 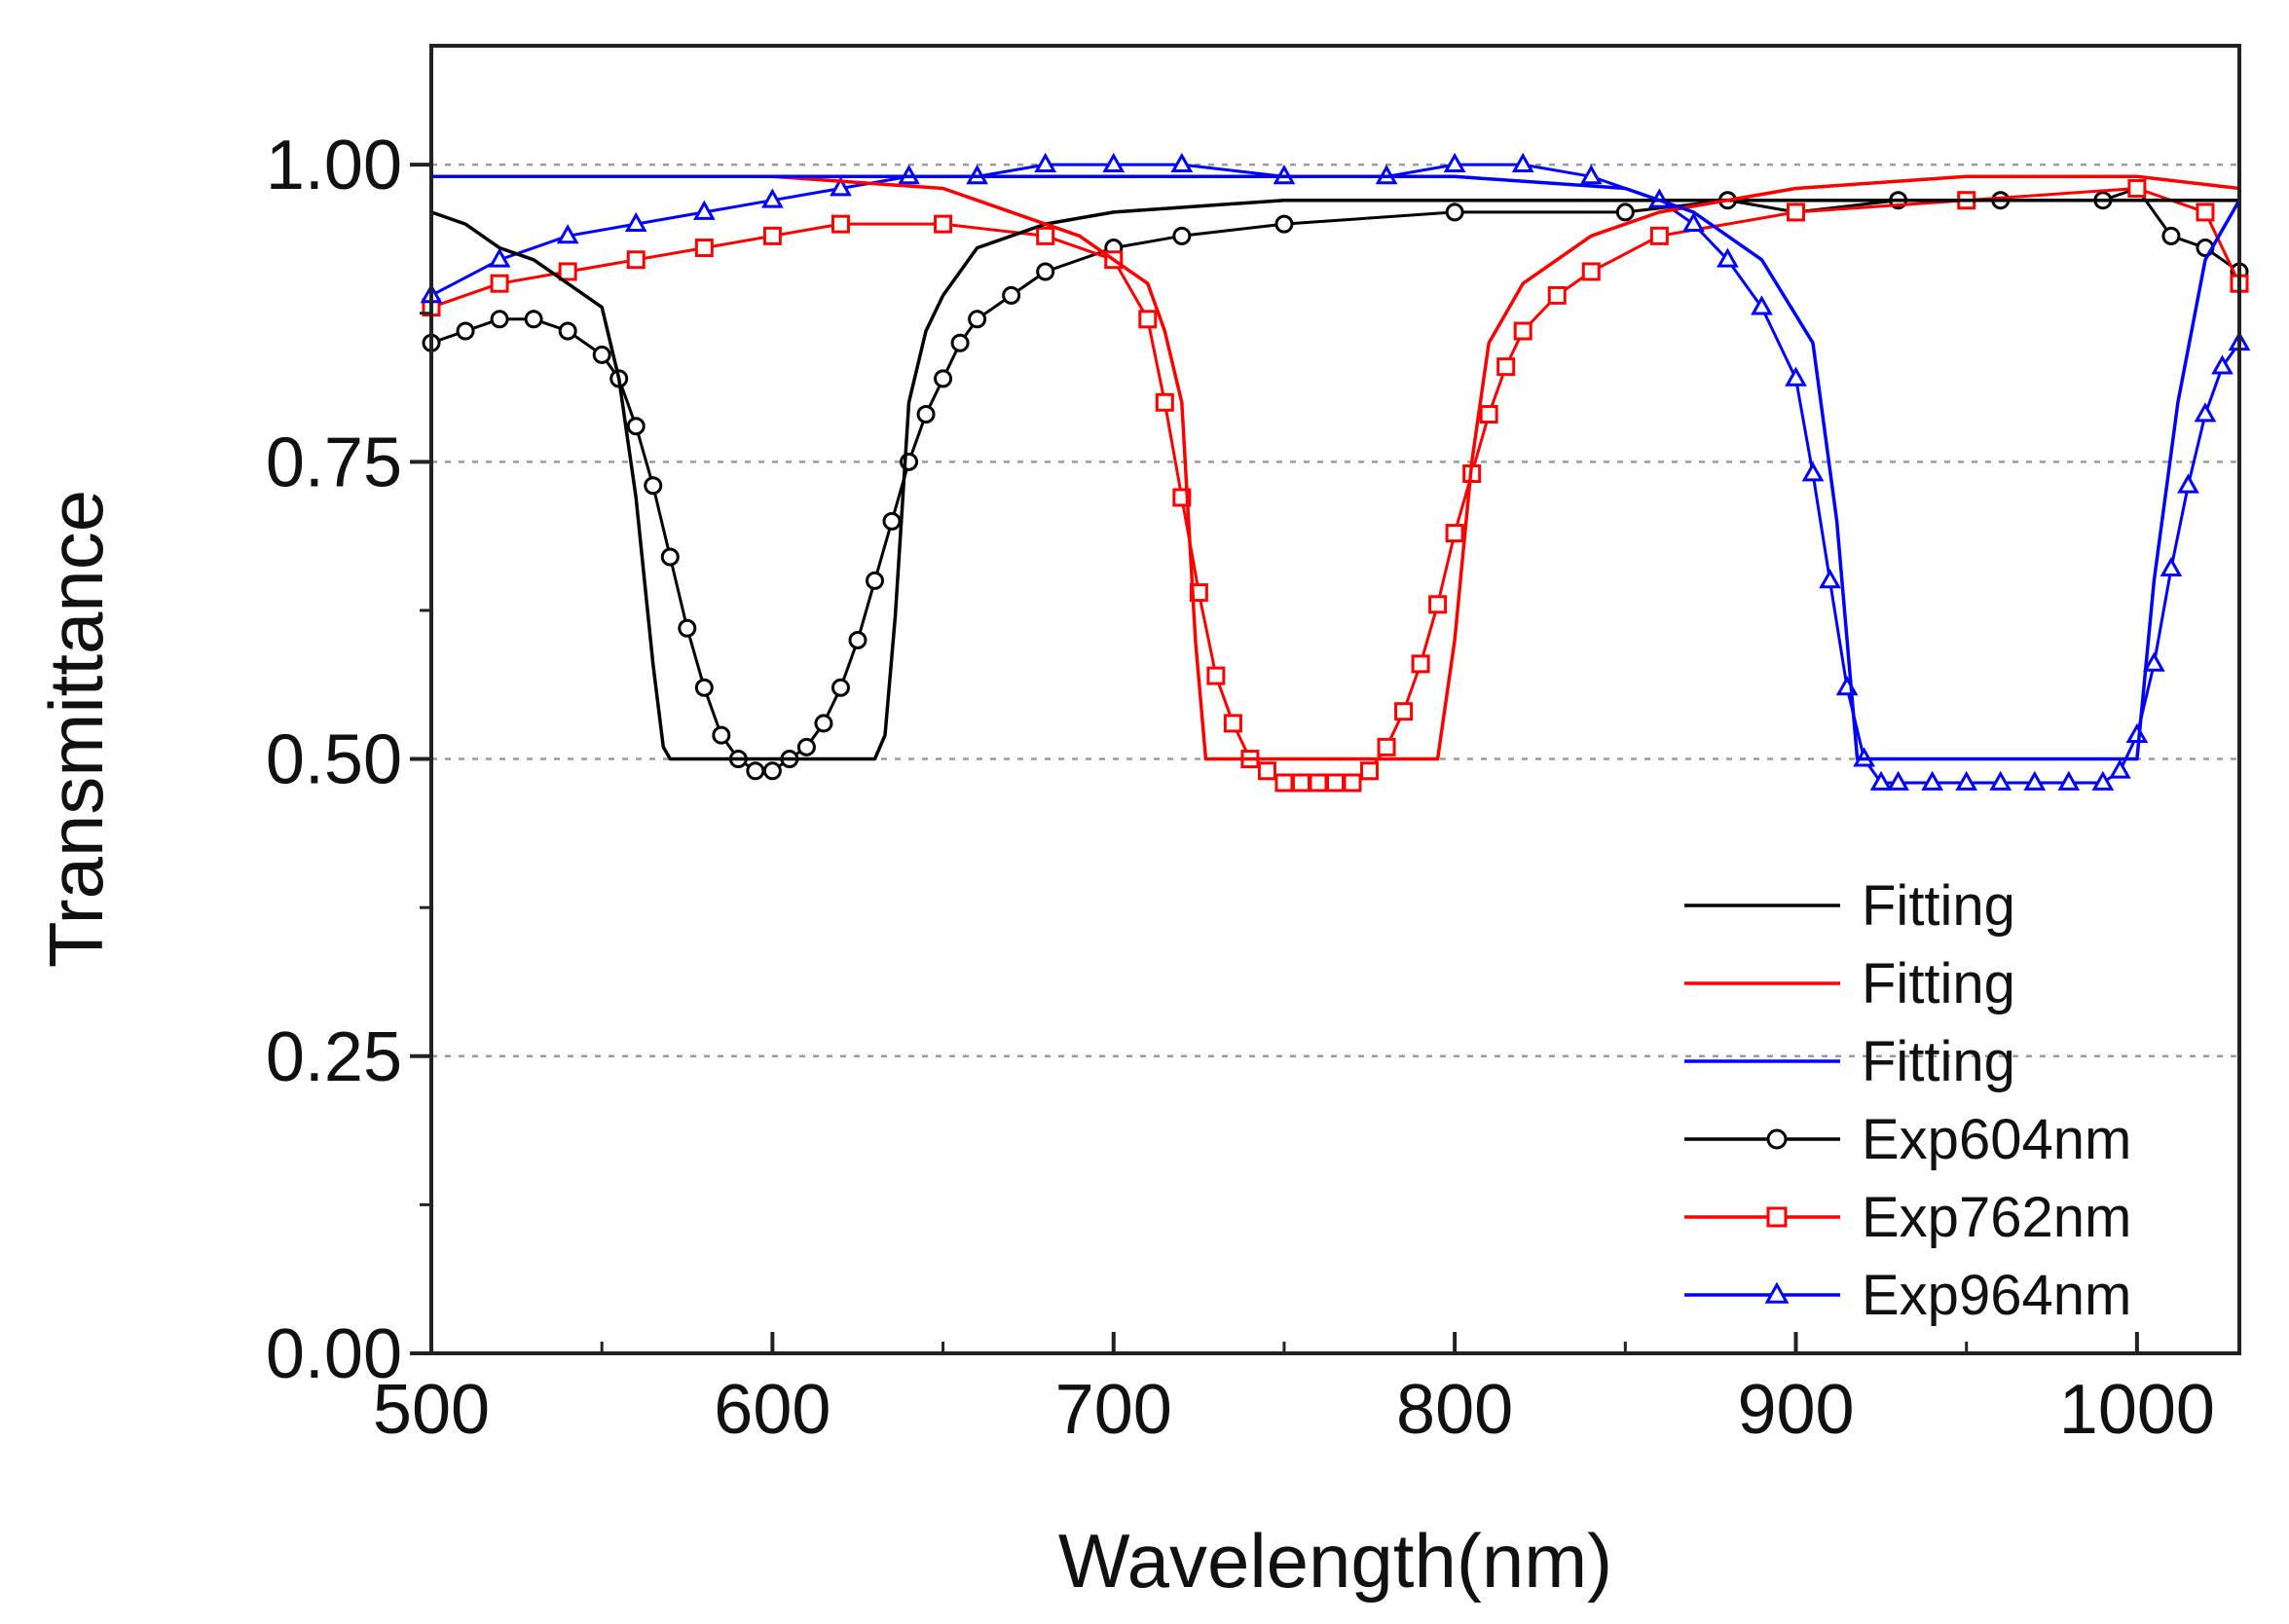 What do you see at coordinates (334, 462) in the screenshot?
I see `y-tick-label-3: 0.75` at bounding box center [334, 462].